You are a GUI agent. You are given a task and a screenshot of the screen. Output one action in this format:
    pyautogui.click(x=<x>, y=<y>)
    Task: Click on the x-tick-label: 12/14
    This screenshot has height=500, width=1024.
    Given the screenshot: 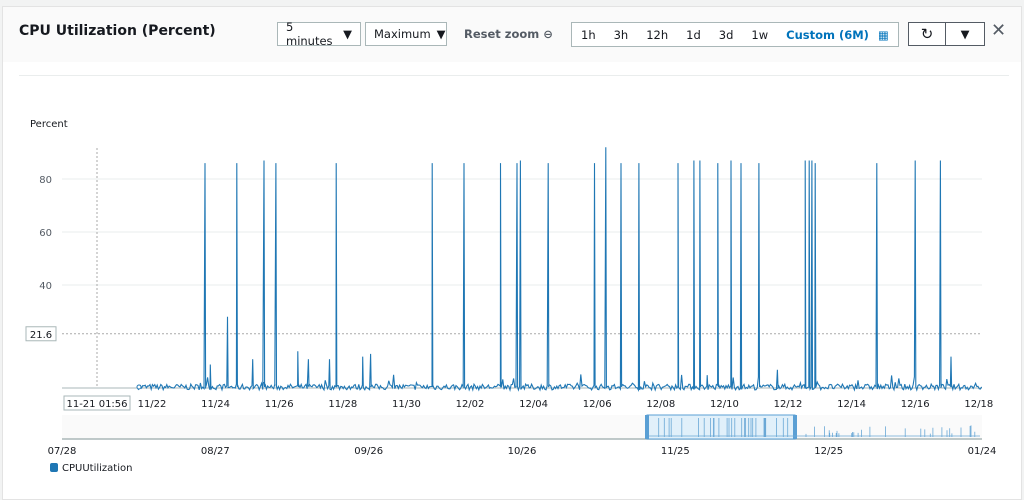 What is the action you would take?
    pyautogui.click(x=851, y=404)
    